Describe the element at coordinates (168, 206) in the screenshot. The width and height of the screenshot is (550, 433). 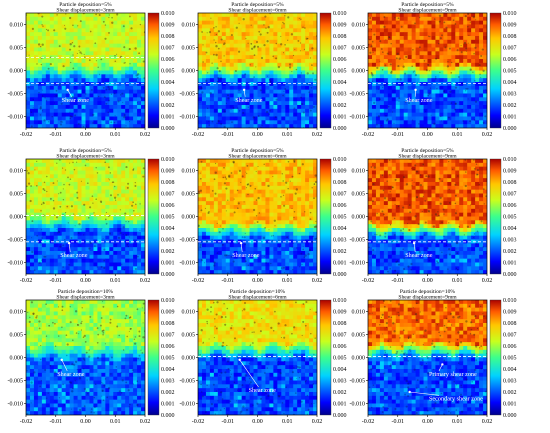
I see `colorbar-tick-label: 0.006` at that location.